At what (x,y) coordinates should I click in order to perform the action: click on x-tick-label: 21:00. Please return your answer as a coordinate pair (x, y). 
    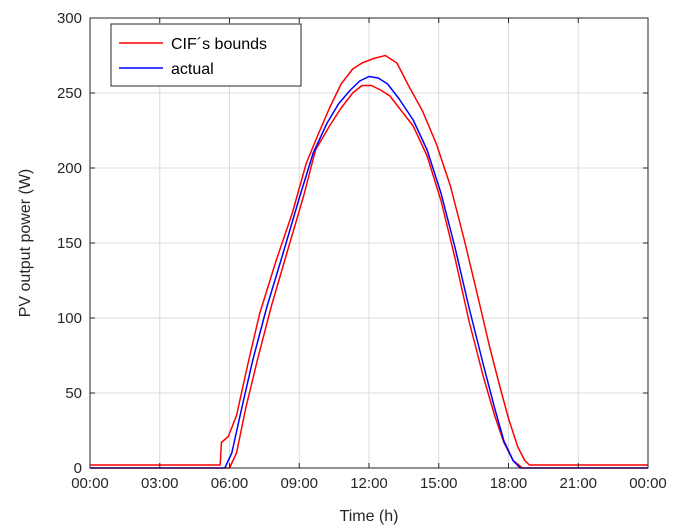
    Looking at the image, I should click on (578, 483).